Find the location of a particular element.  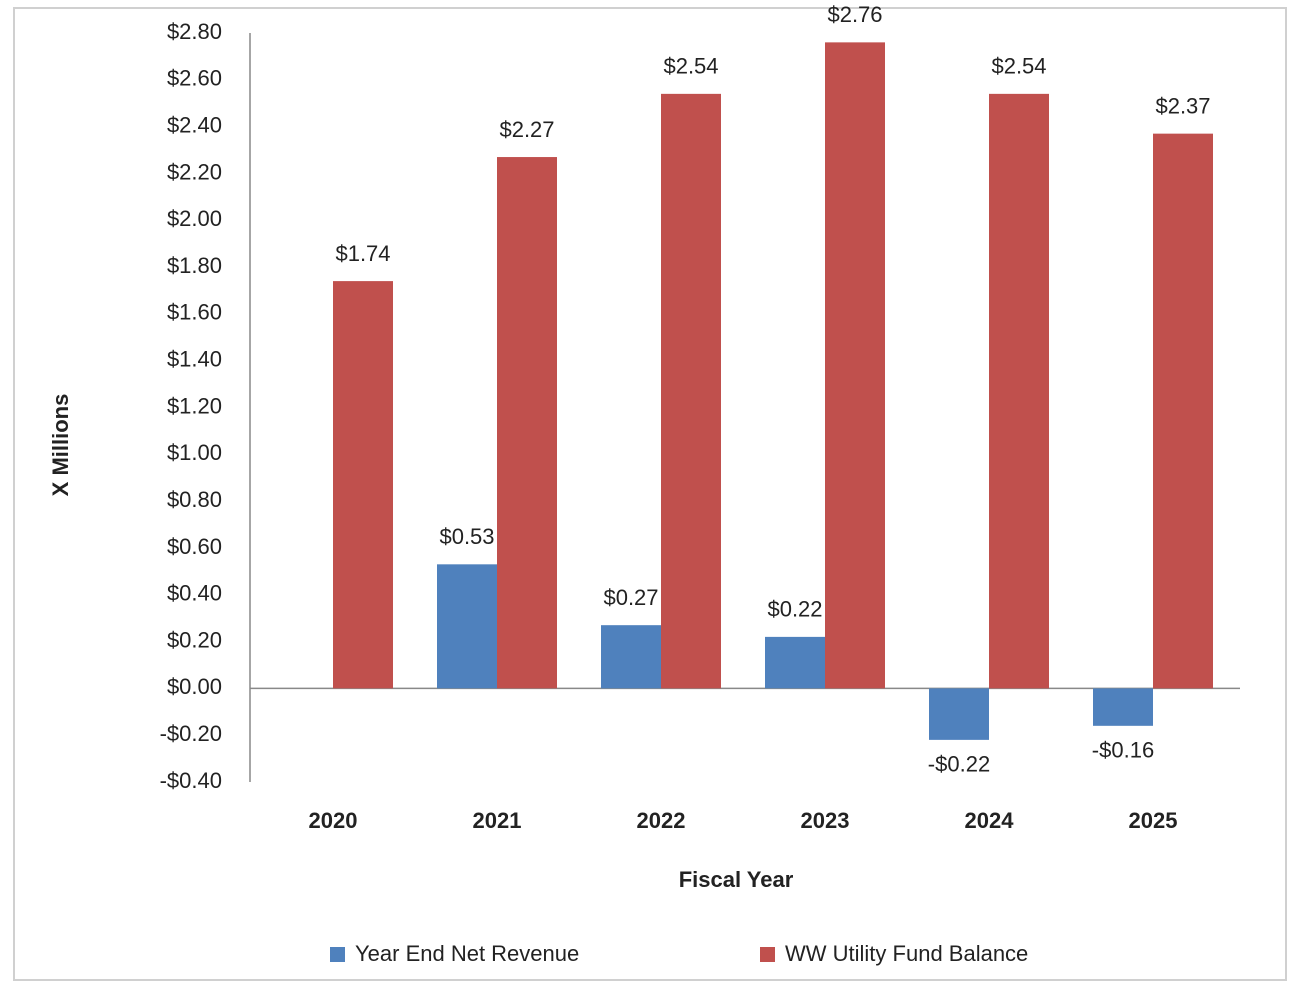

x-tick-label: 2022 is located at coordinates (661, 820).